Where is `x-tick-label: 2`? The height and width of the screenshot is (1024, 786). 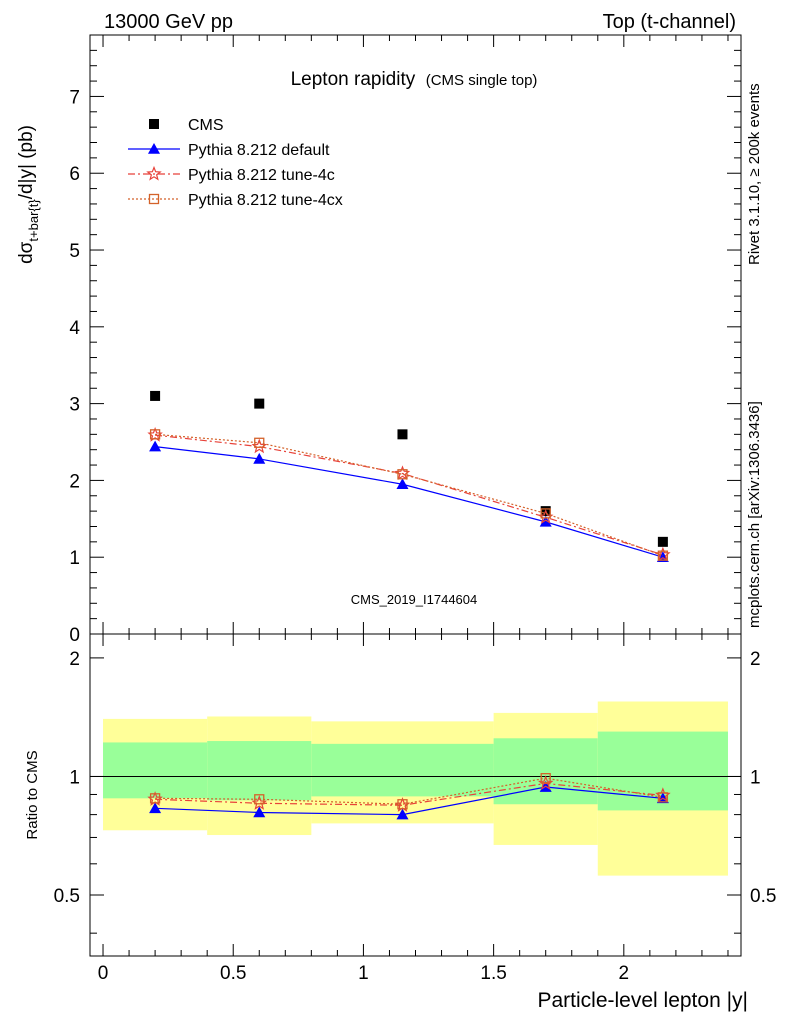 x-tick-label: 2 is located at coordinates (624, 973).